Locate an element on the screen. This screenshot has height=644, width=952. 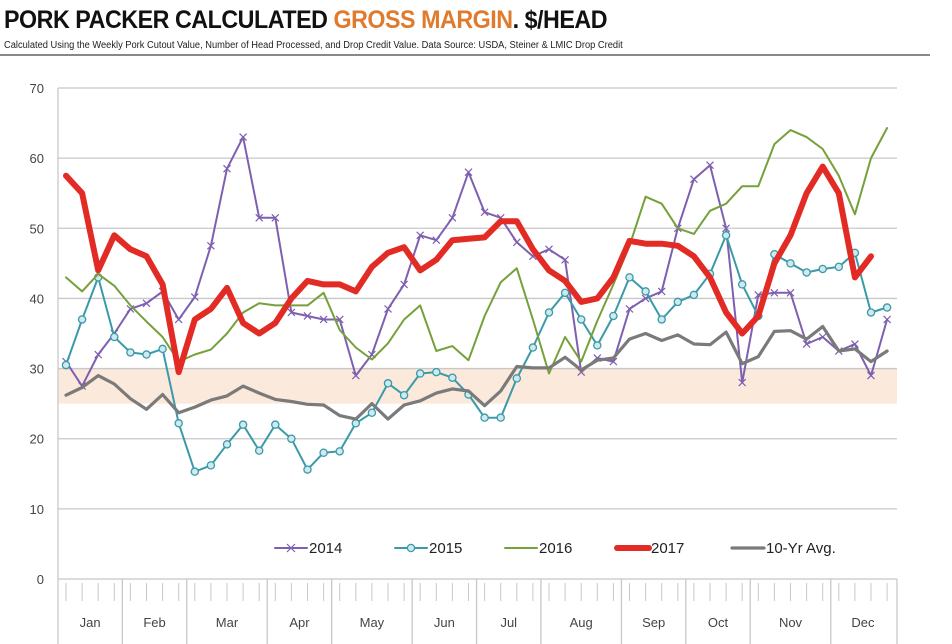
x-month-label: Jun is located at coordinates (444, 622).